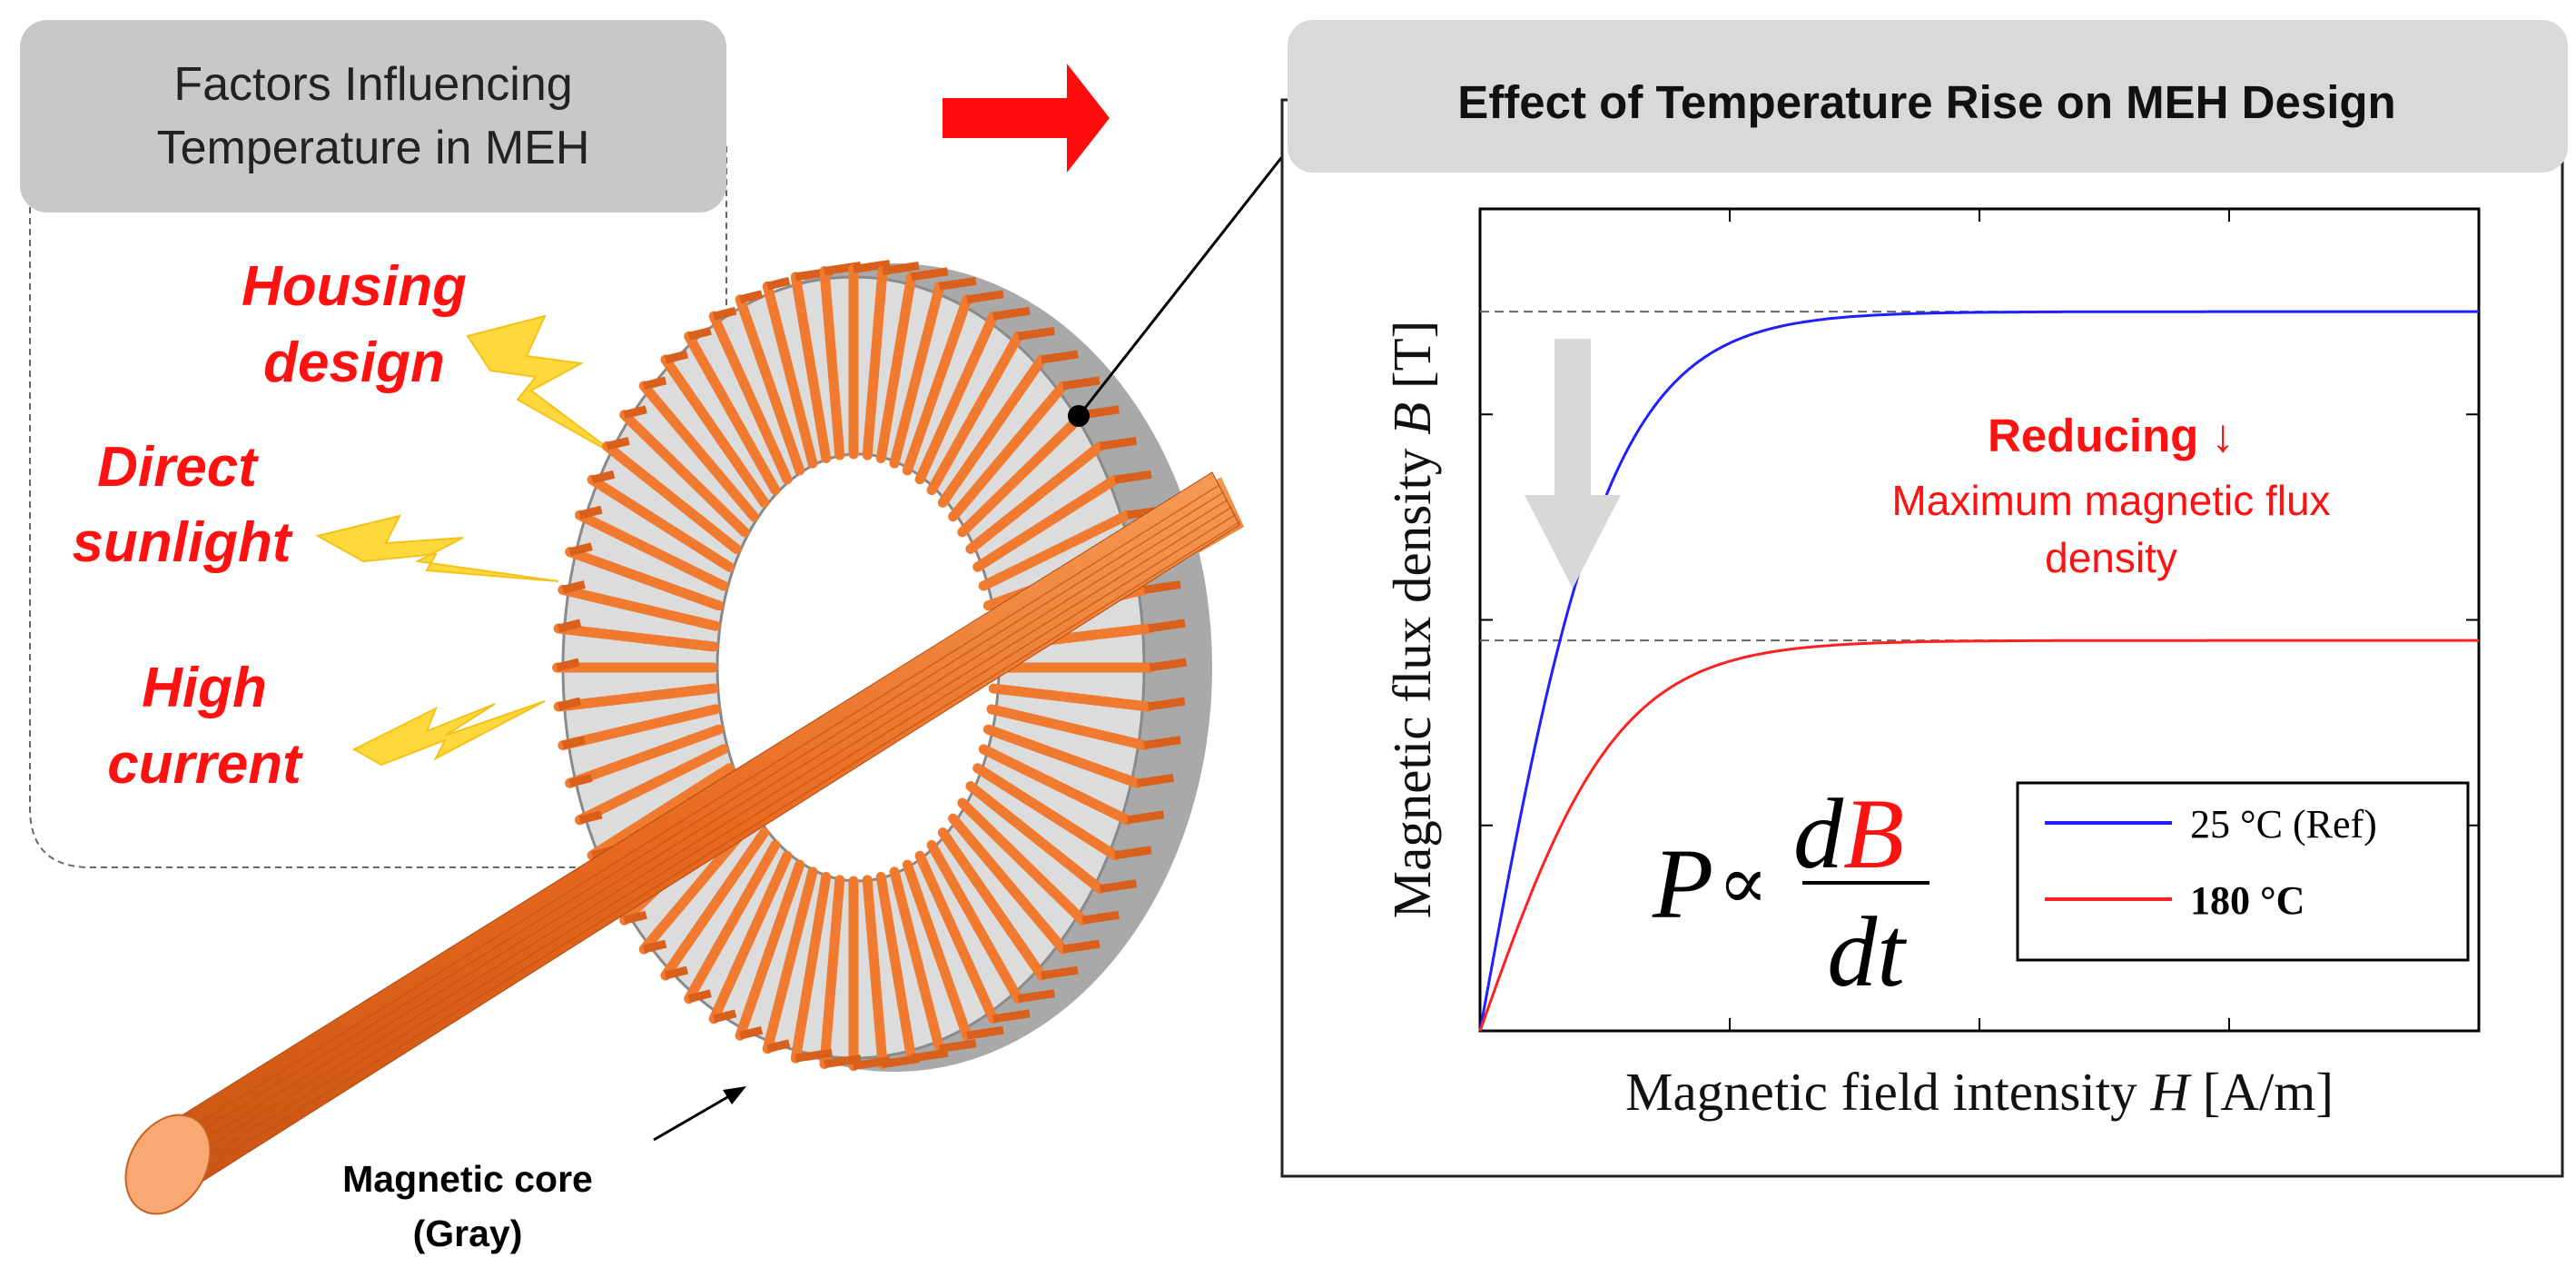  What do you see at coordinates (1887, 1092) in the screenshot?
I see `x-axis-label-prefix: Magnetic field intensity` at bounding box center [1887, 1092].